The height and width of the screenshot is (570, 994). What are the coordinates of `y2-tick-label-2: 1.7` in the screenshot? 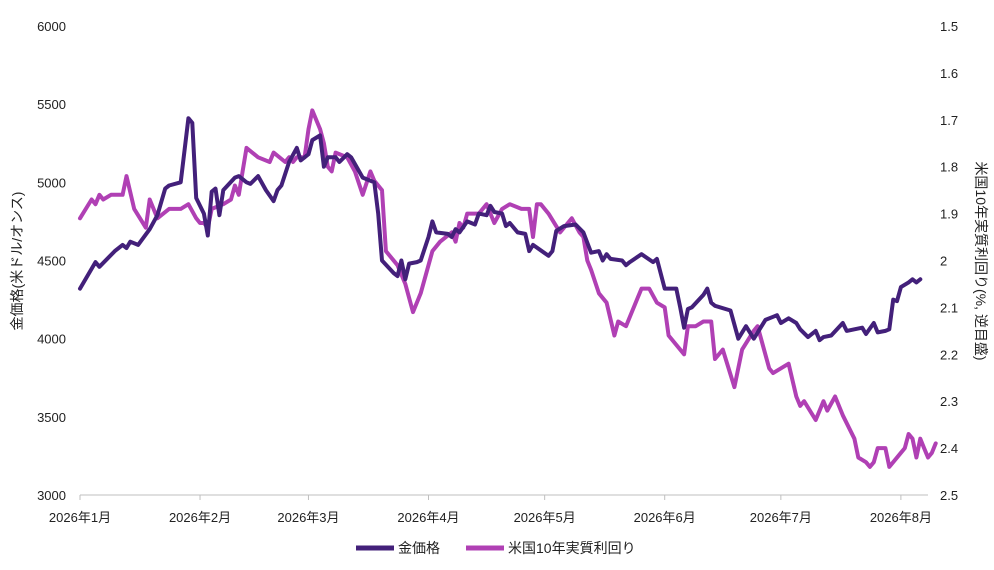 It's located at (949, 120).